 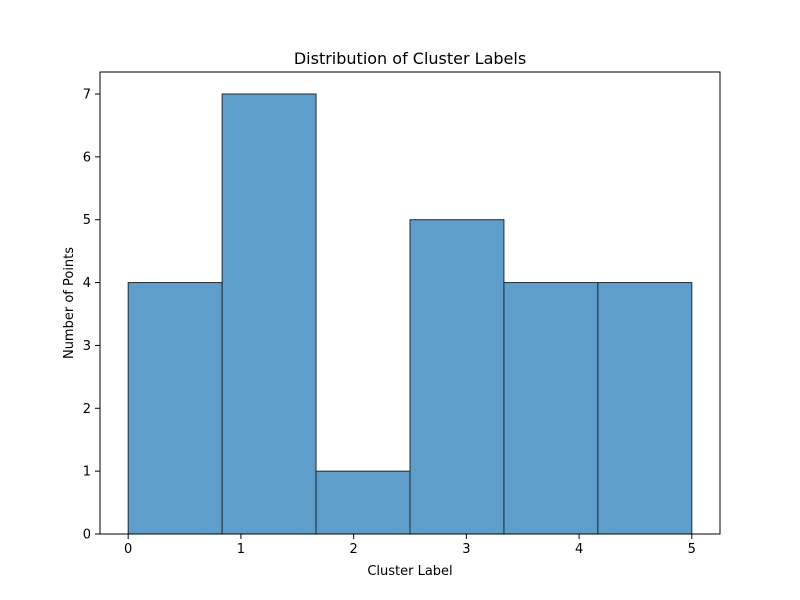 I want to click on x-tick-label: 3, so click(x=466, y=549).